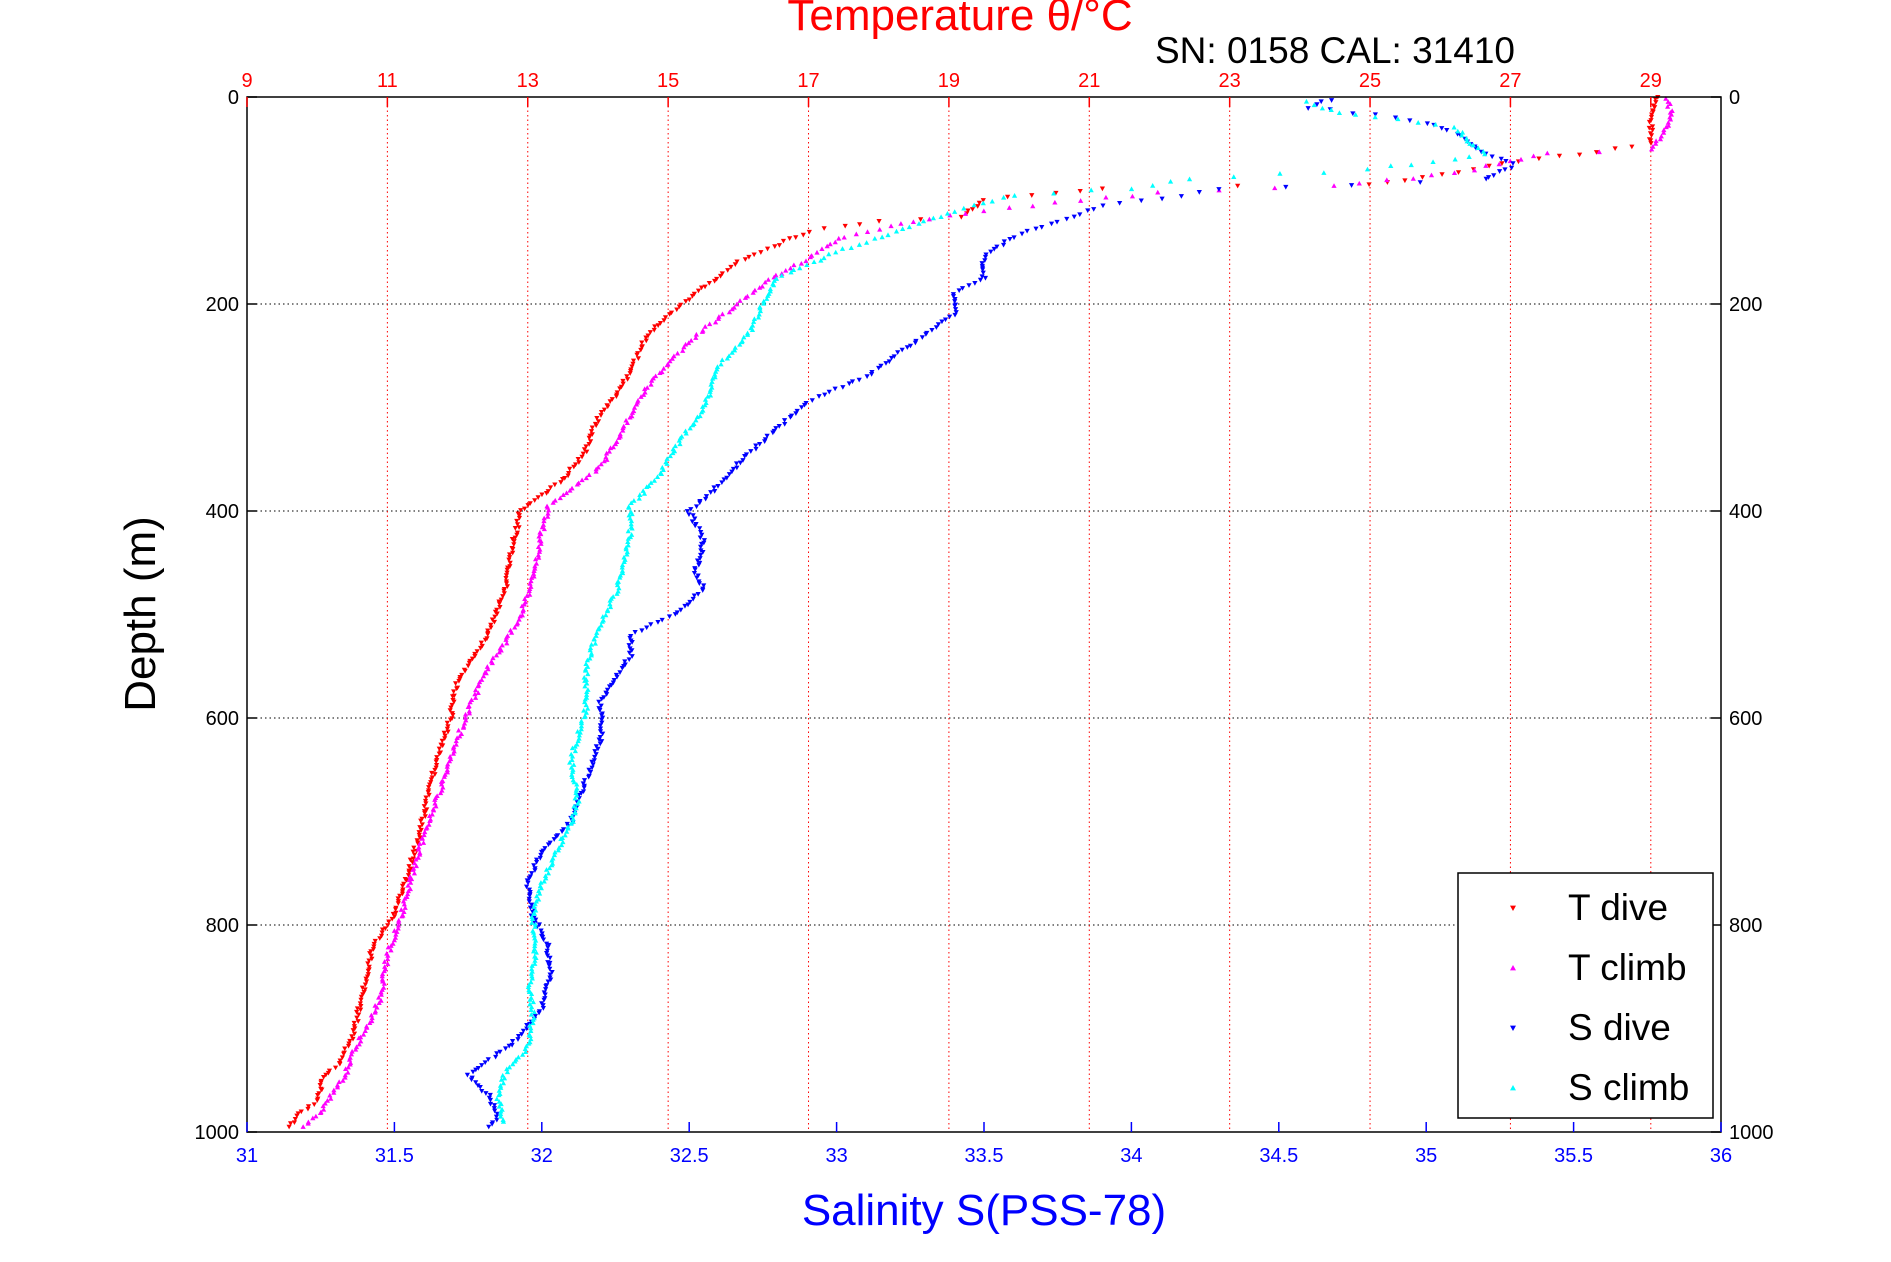 The width and height of the screenshot is (1891, 1262). I want to click on x-top-tick-label: 23, so click(1230, 81).